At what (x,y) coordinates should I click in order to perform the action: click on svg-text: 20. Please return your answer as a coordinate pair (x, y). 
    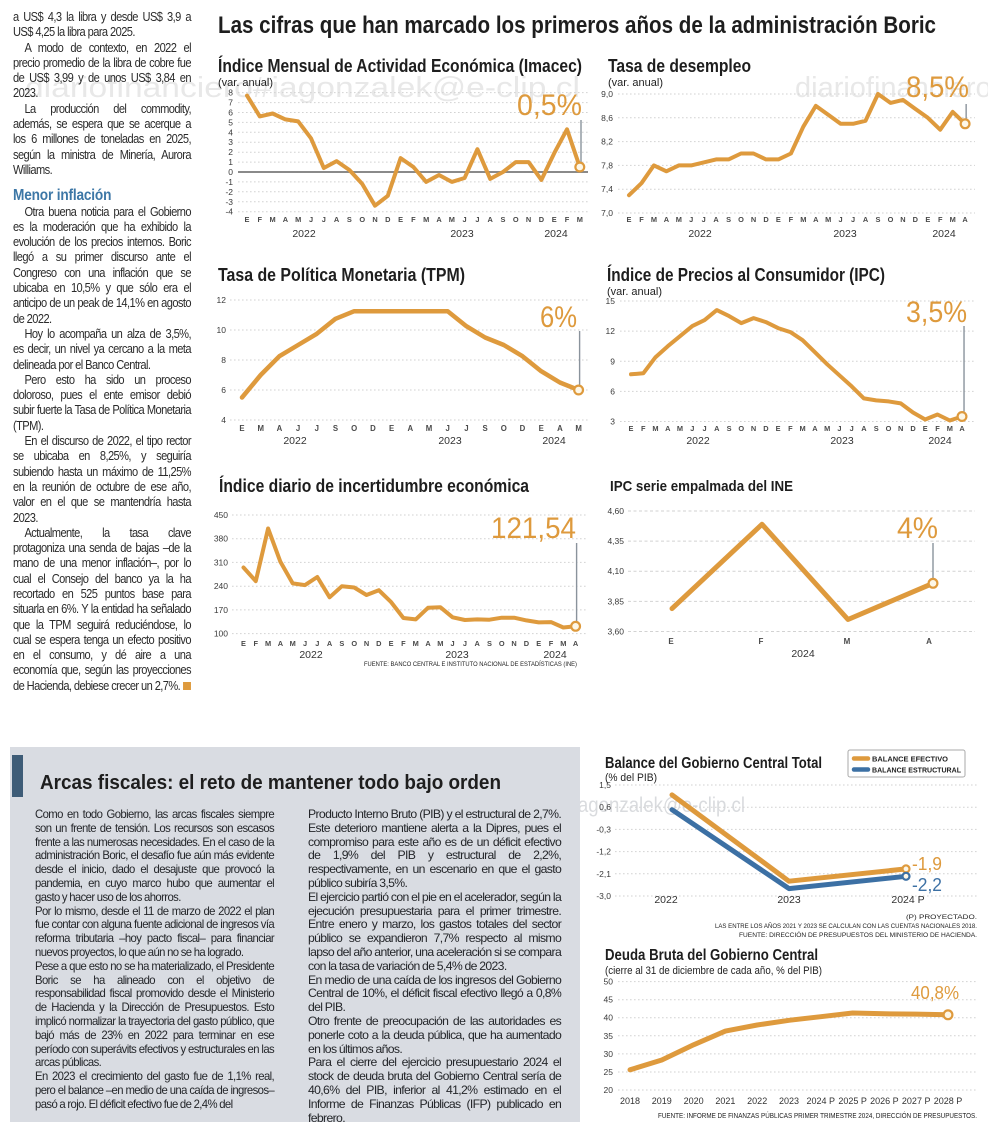
    Looking at the image, I should click on (609, 1090).